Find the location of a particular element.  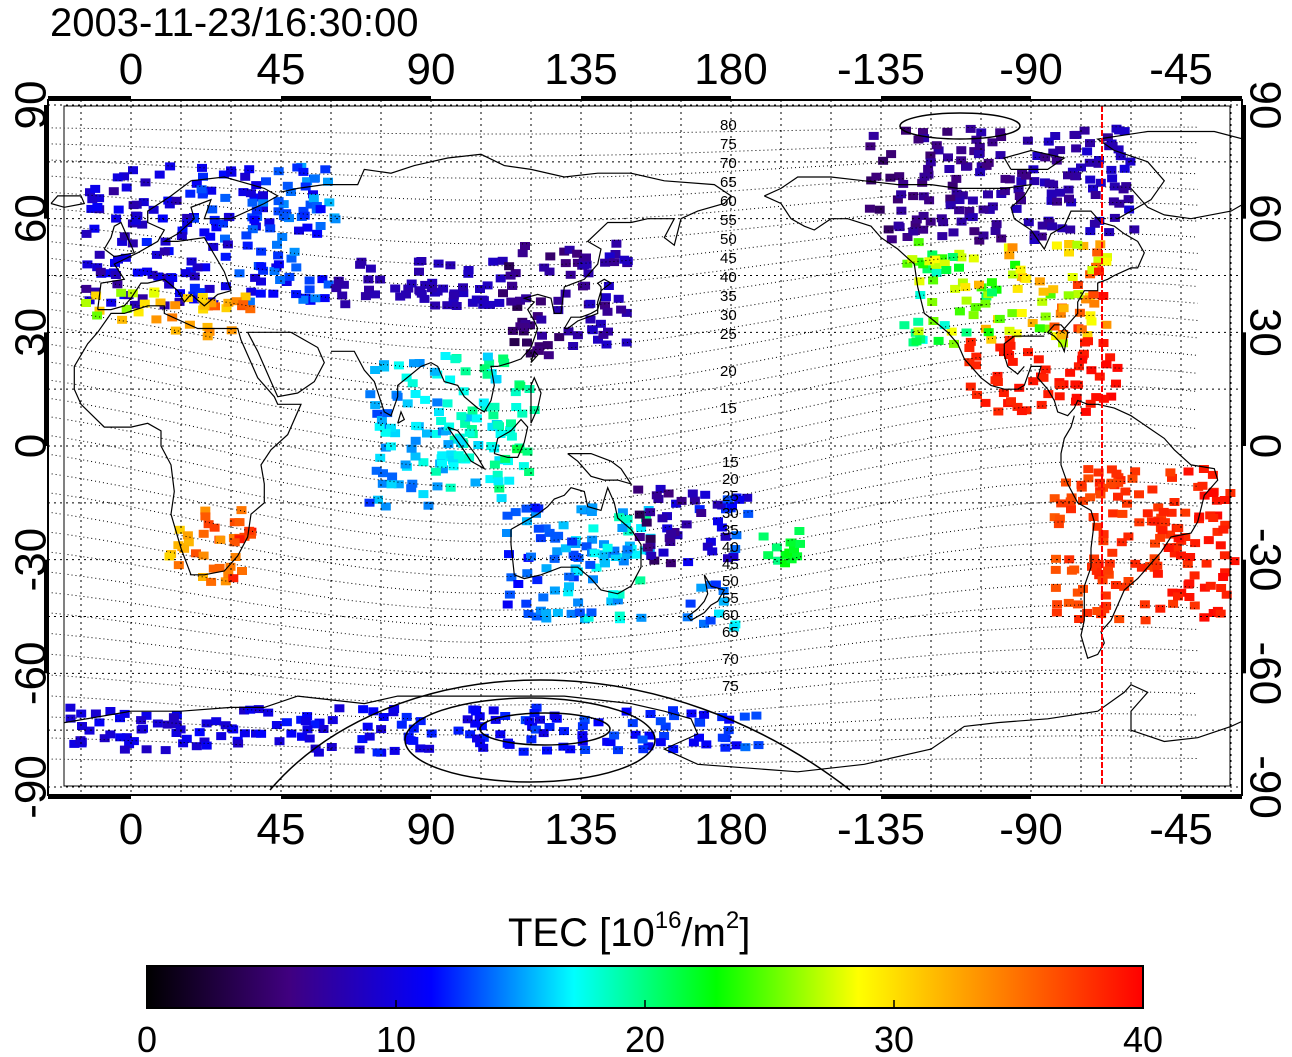

x-tick-label-bottom: -90 is located at coordinates (1031, 829).